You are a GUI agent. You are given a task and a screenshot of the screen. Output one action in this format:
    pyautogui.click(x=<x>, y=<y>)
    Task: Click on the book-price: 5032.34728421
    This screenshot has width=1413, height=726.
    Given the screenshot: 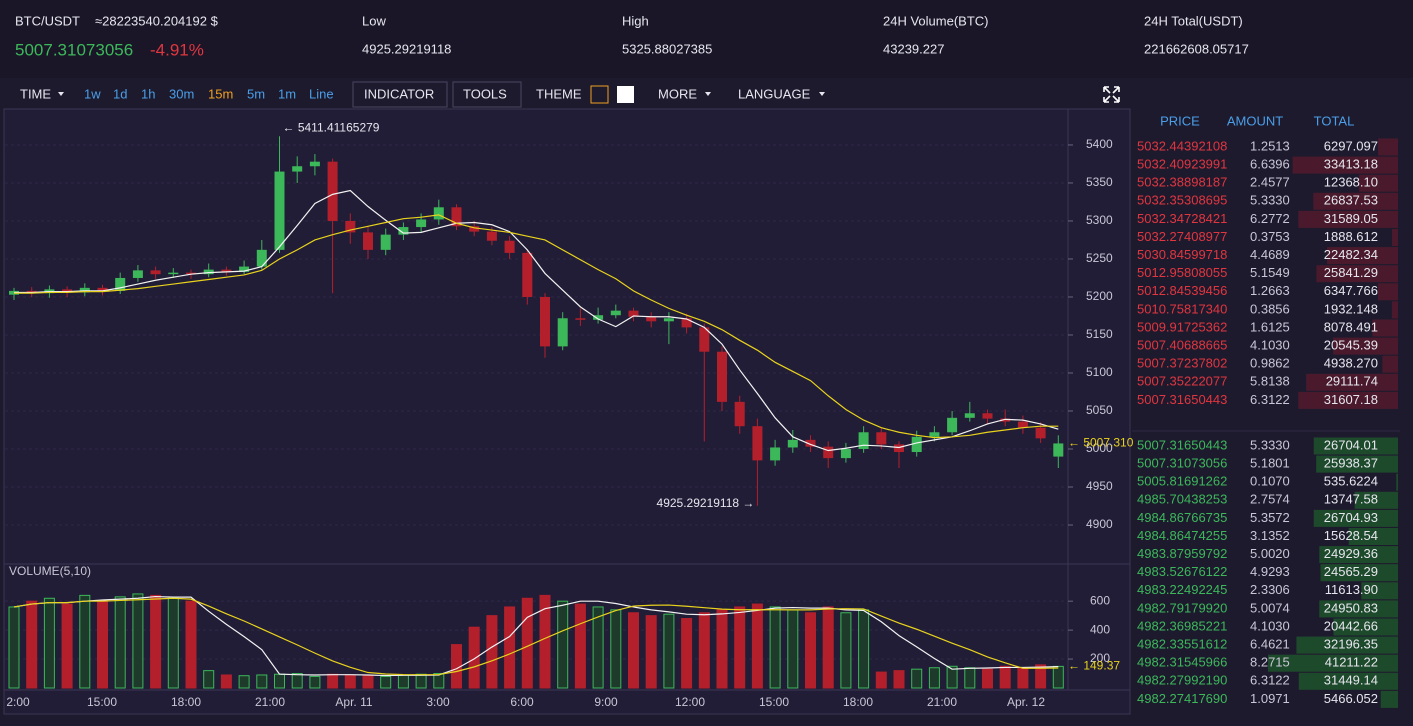 What is the action you would take?
    pyautogui.click(x=1182, y=218)
    